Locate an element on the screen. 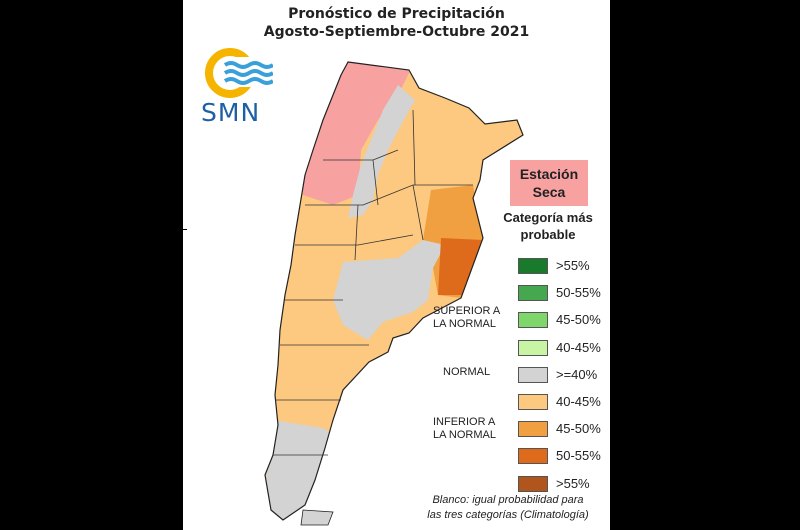  region-normal-south is located at coordinates (304, 470).